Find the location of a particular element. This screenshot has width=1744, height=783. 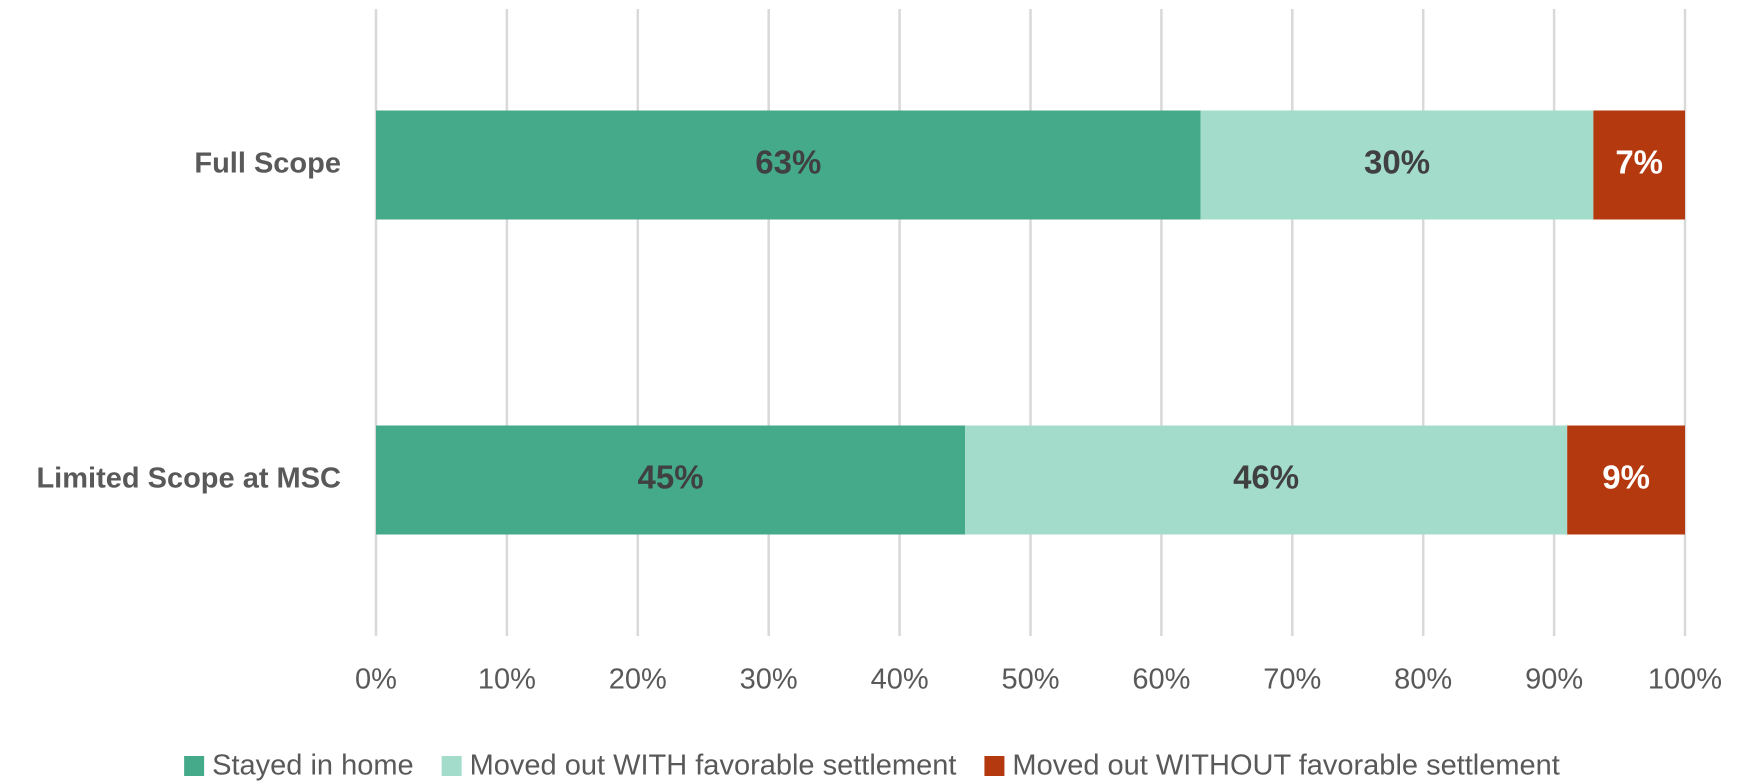

x-tick-label: 50% is located at coordinates (1030, 680).